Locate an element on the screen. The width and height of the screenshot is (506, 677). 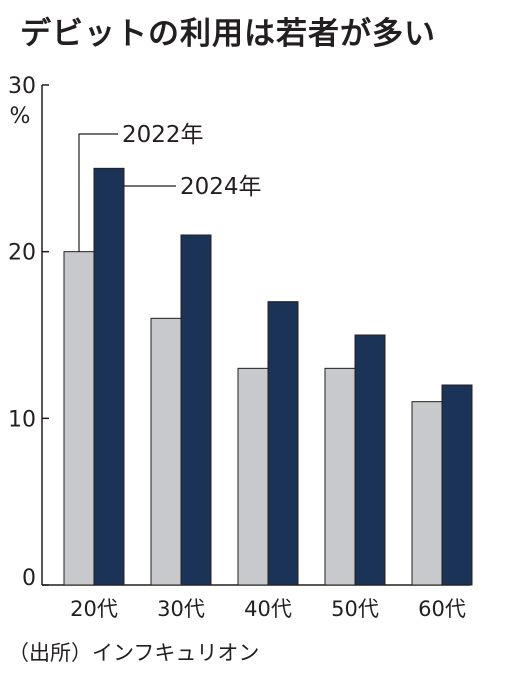
y-tick-label: 20 is located at coordinates (22, 253).